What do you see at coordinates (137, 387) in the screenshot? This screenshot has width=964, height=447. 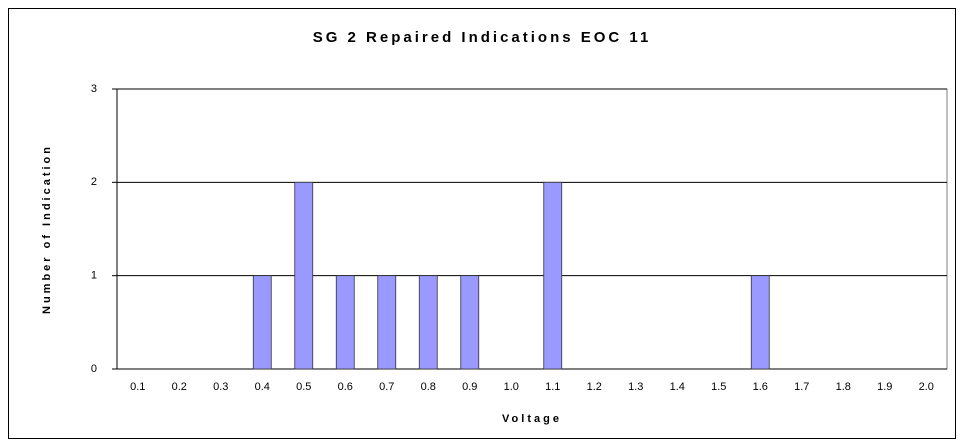 I see `x-tick-label: 0.1` at bounding box center [137, 387].